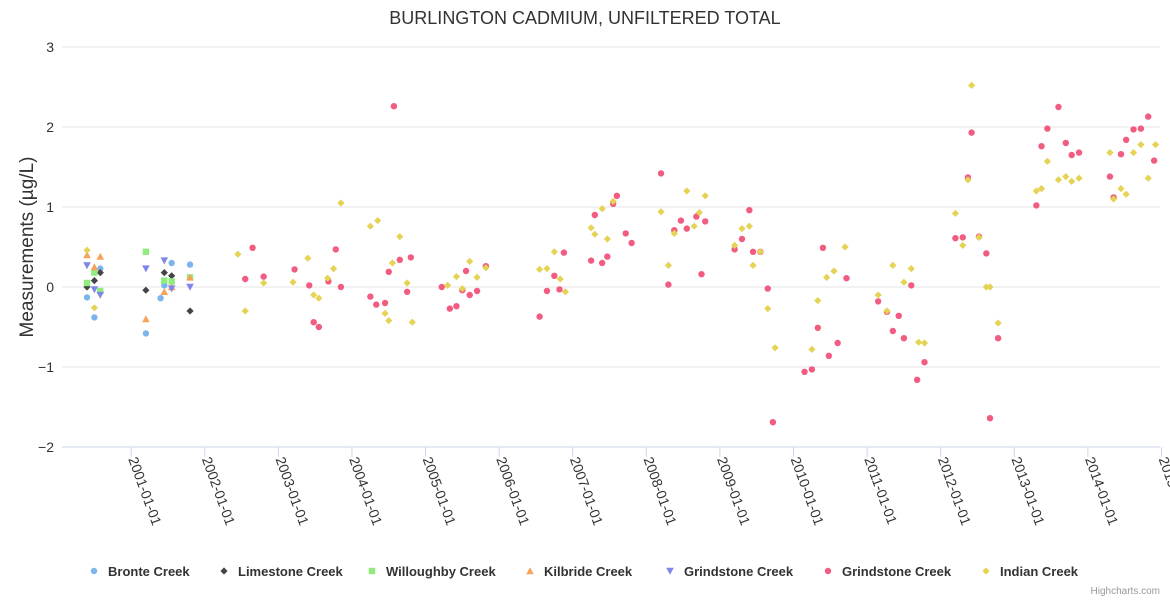 The height and width of the screenshot is (600, 1170). Describe the element at coordinates (1125, 591) in the screenshot. I see `credits-link: Highcharts.com` at that location.